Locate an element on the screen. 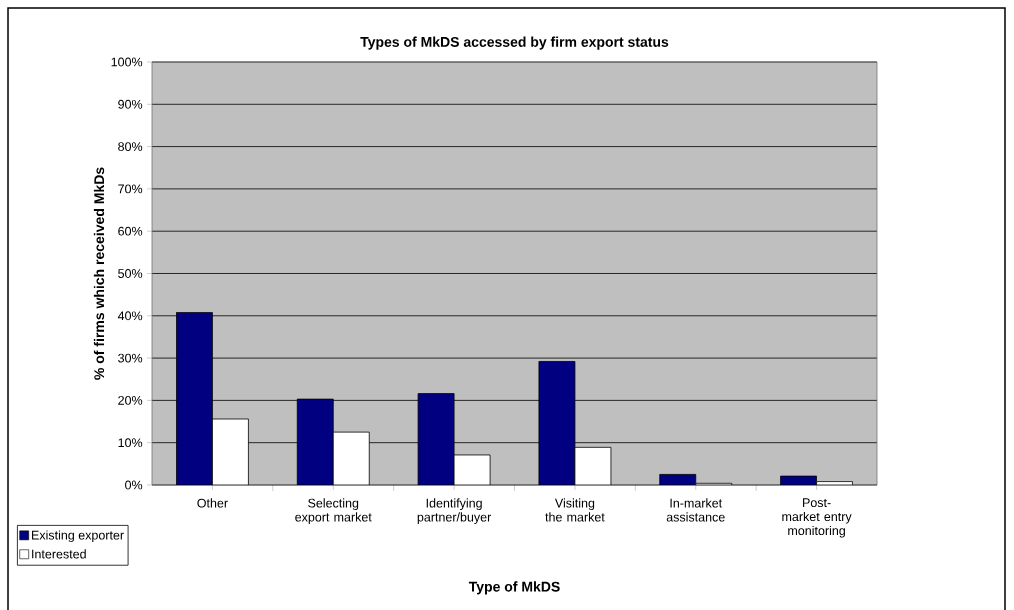 This screenshot has width=1014, height=610. x-tick-label: Post-market entry monitoring is located at coordinates (817, 518).